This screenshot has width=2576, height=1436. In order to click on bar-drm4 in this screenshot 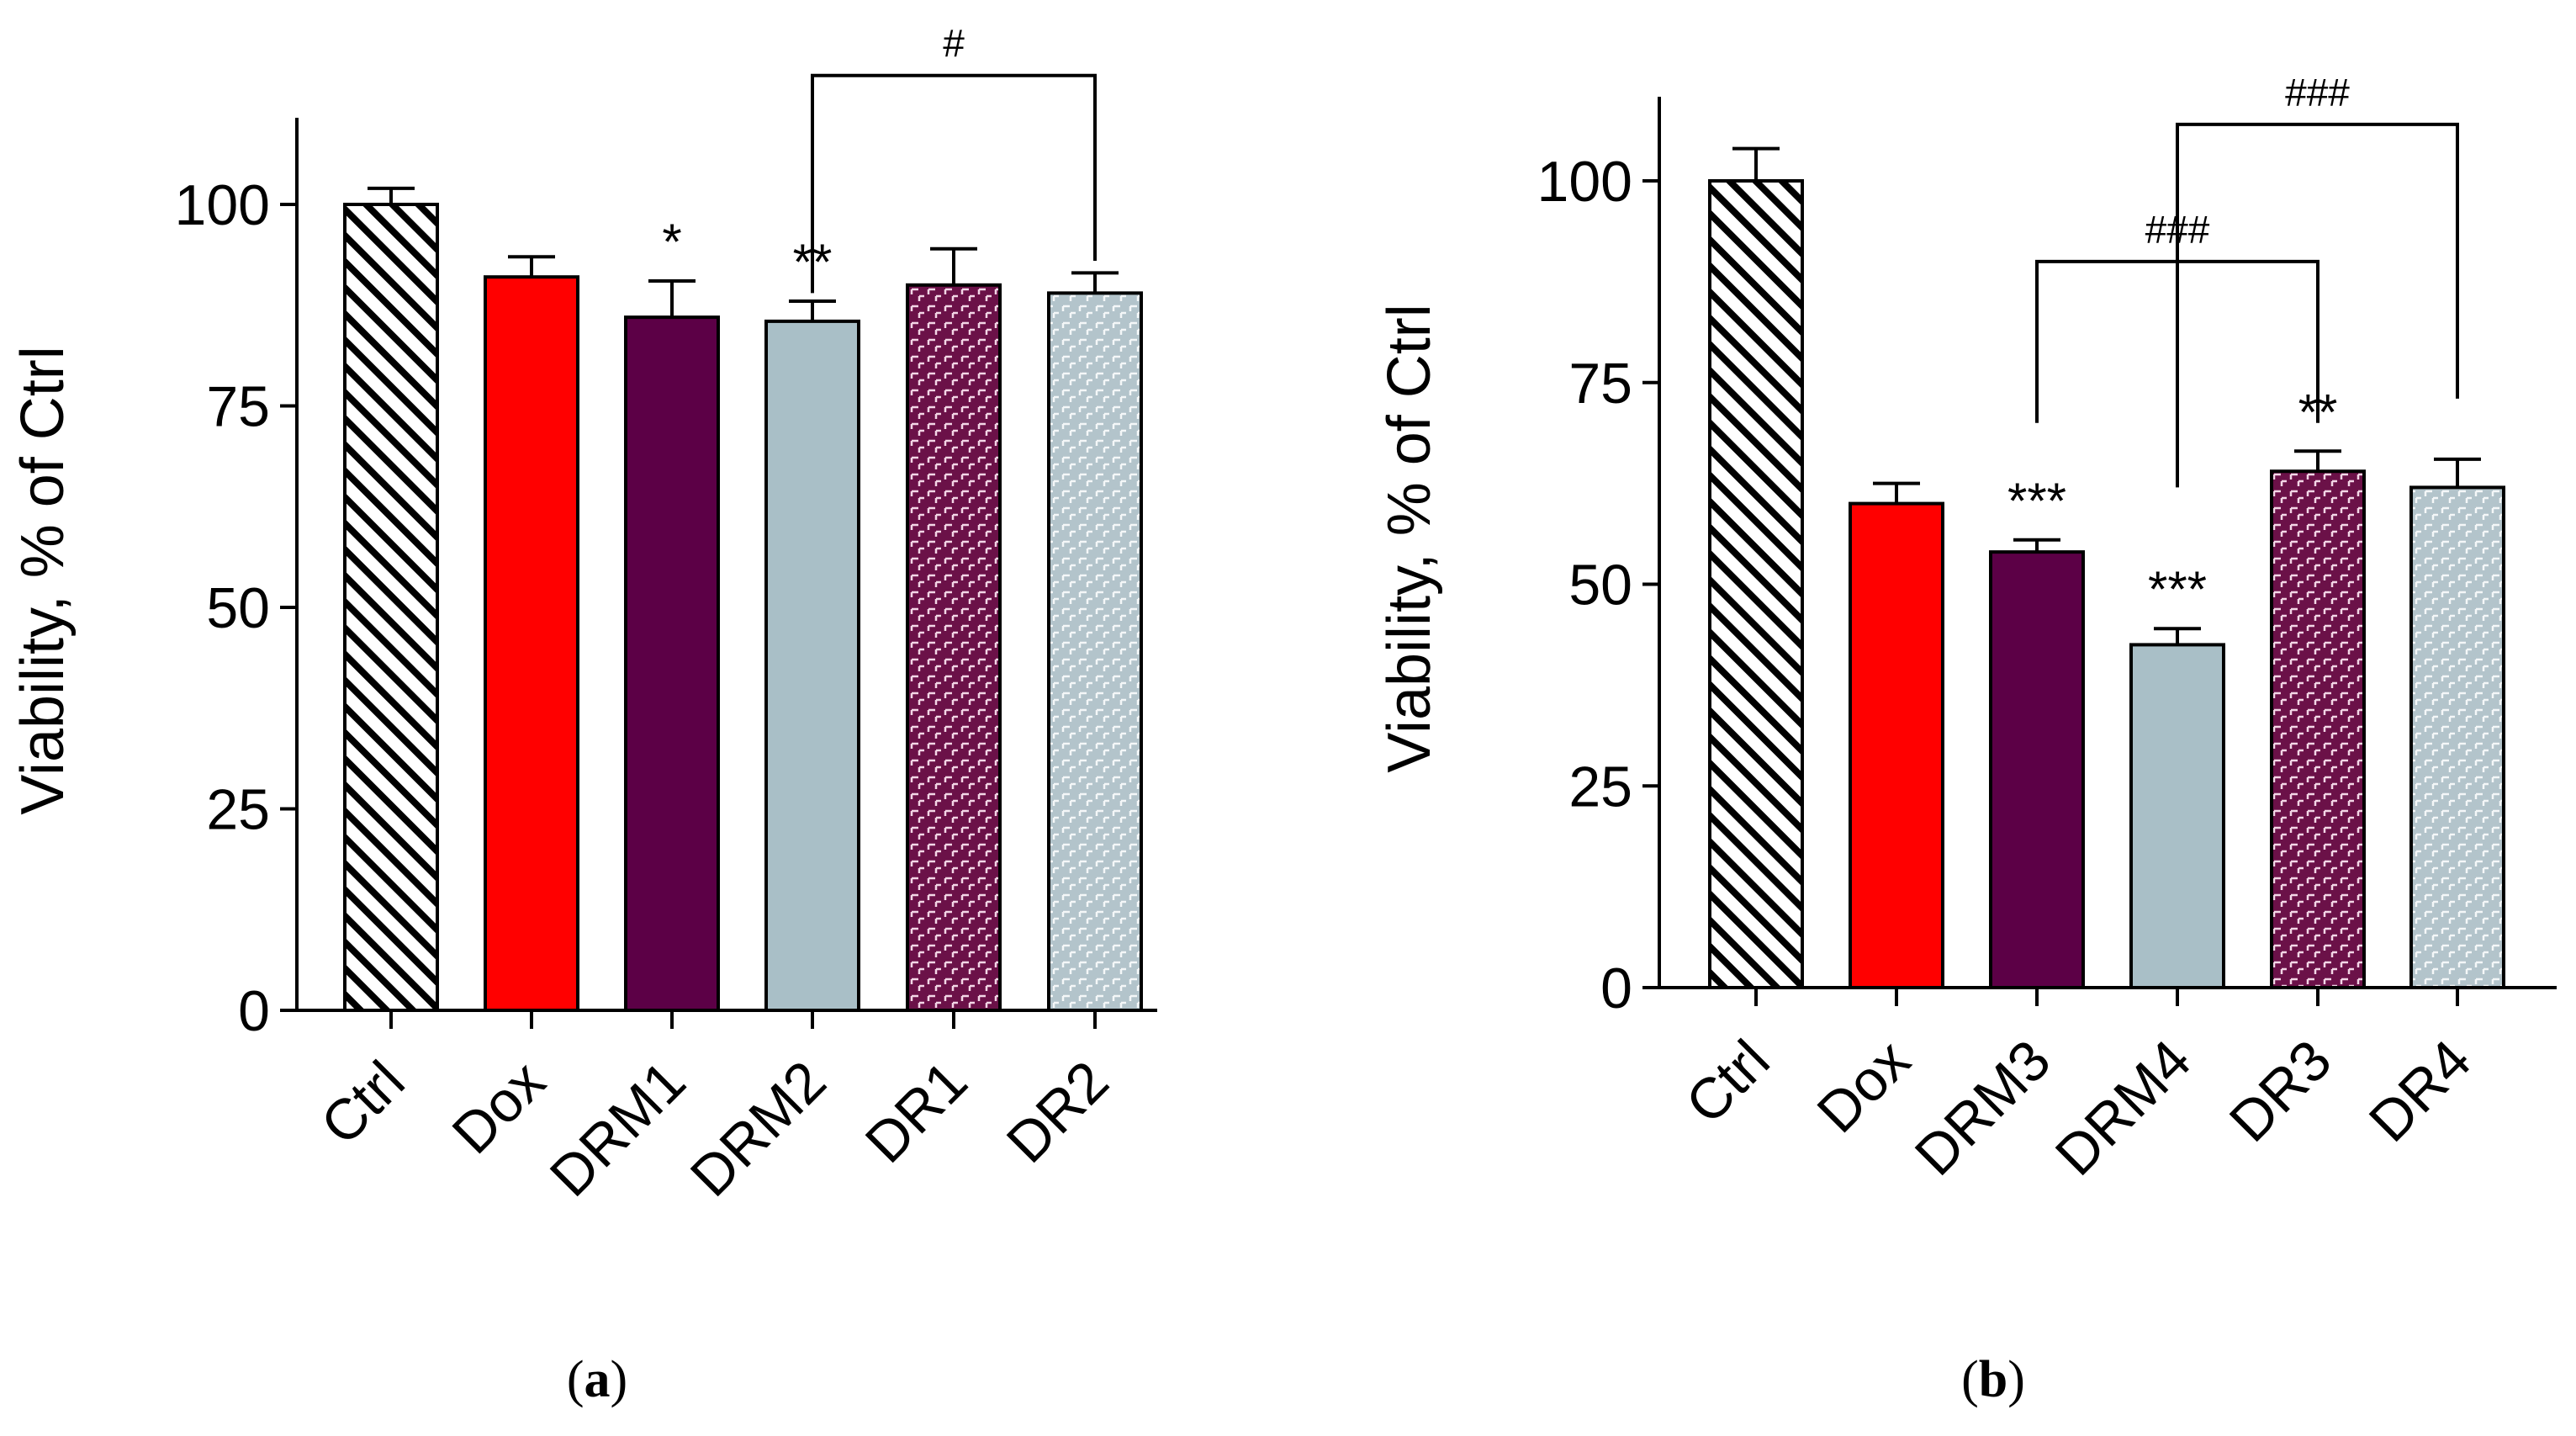, I will do `click(2177, 816)`.